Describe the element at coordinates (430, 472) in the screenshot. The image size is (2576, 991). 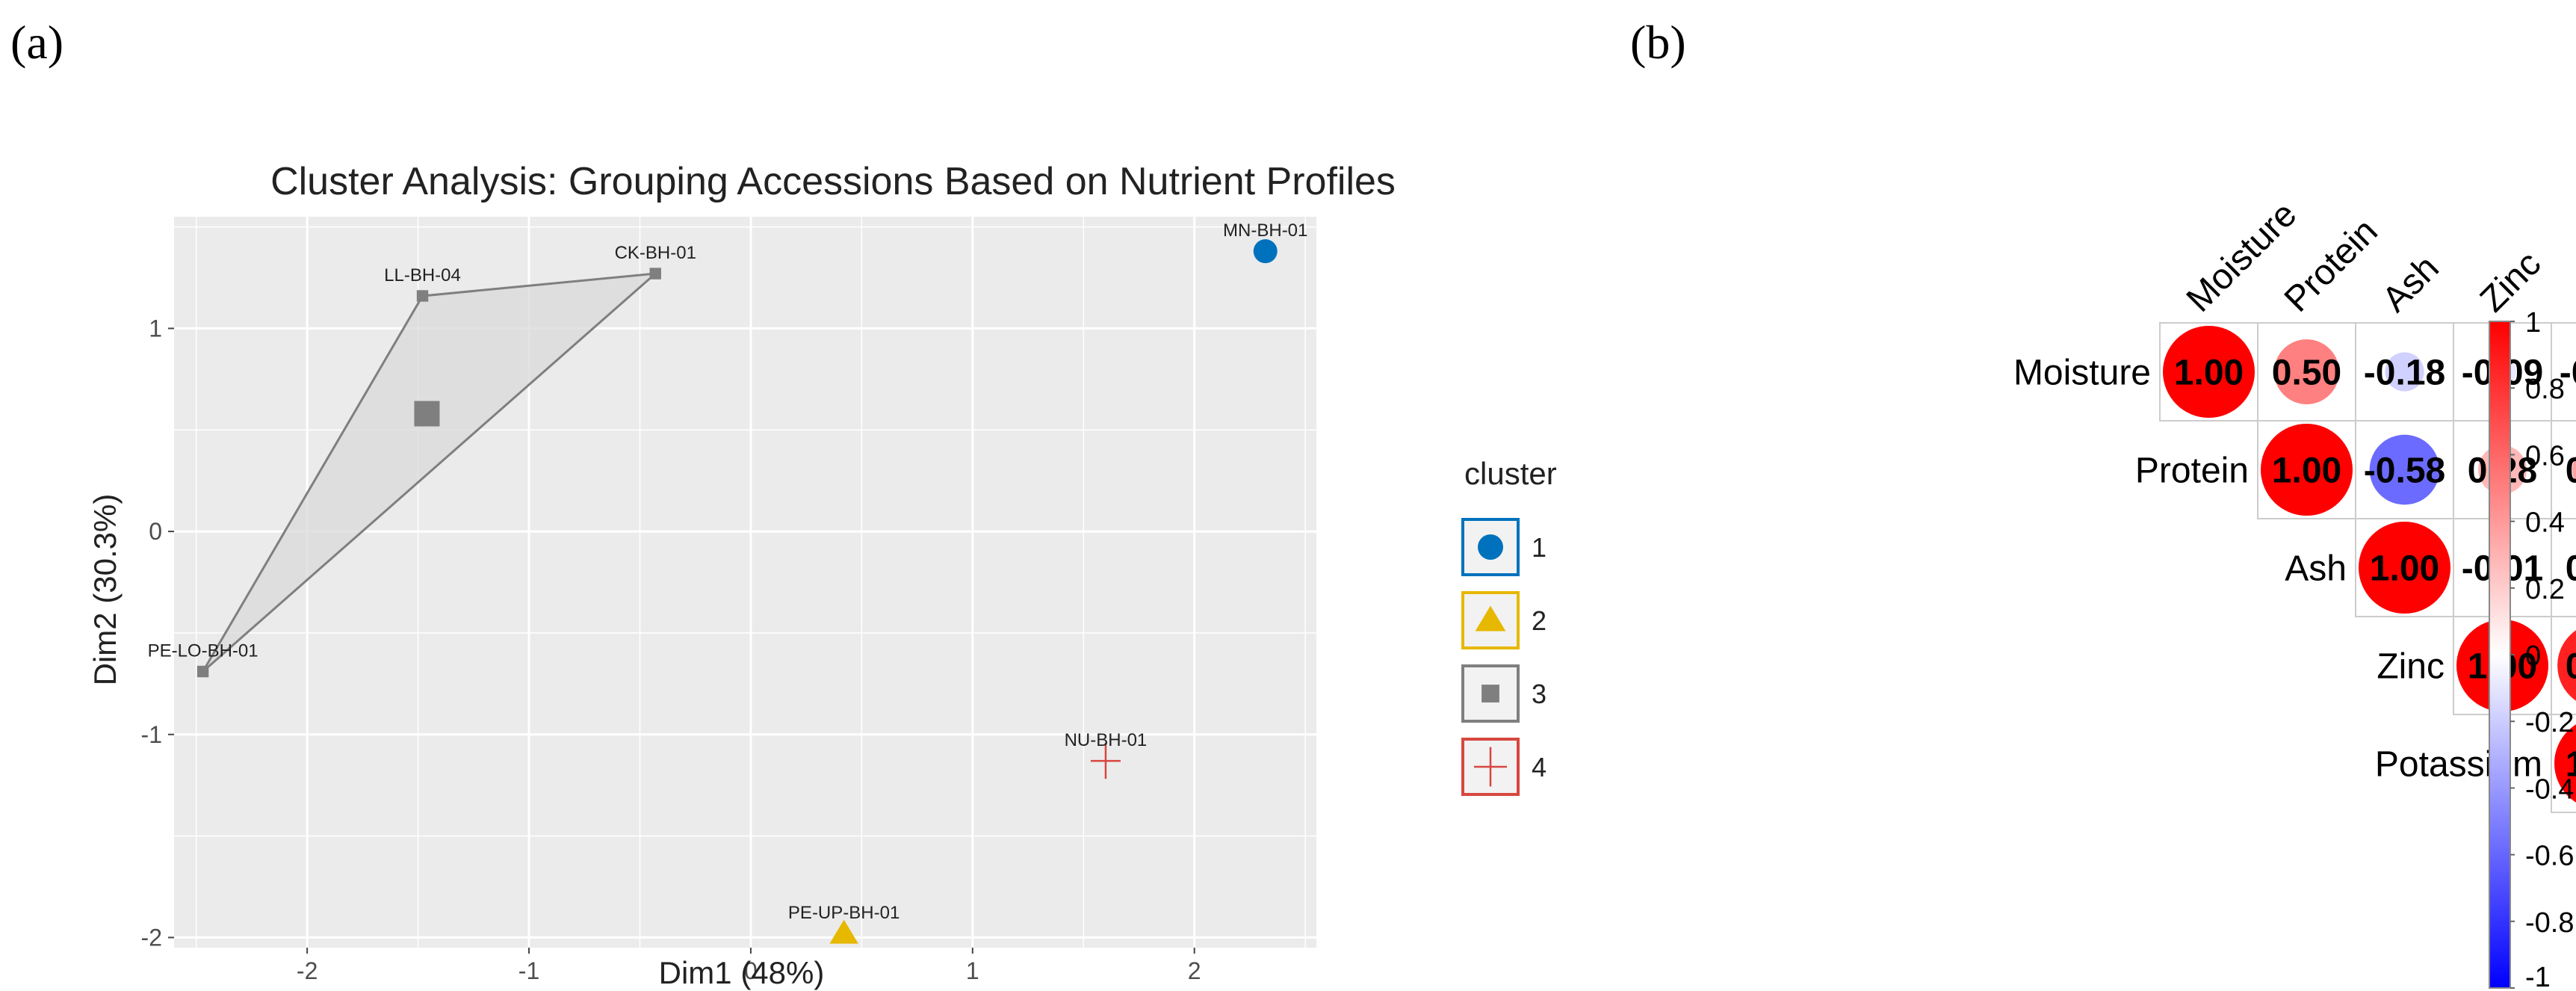
I see `cluster-3-hull` at that location.